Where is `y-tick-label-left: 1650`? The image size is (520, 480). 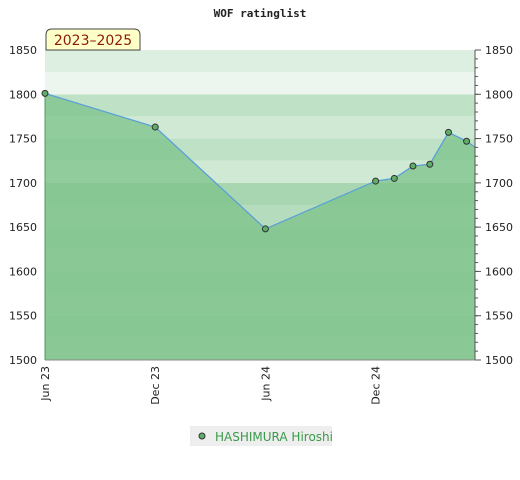
y-tick-label-left: 1650 is located at coordinates (23, 227).